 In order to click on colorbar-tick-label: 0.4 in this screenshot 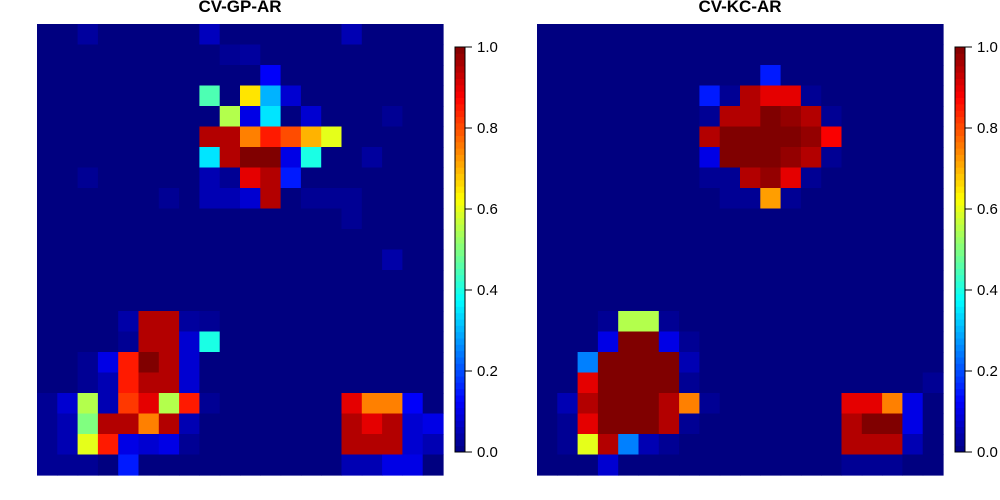, I will do `click(987, 290)`.